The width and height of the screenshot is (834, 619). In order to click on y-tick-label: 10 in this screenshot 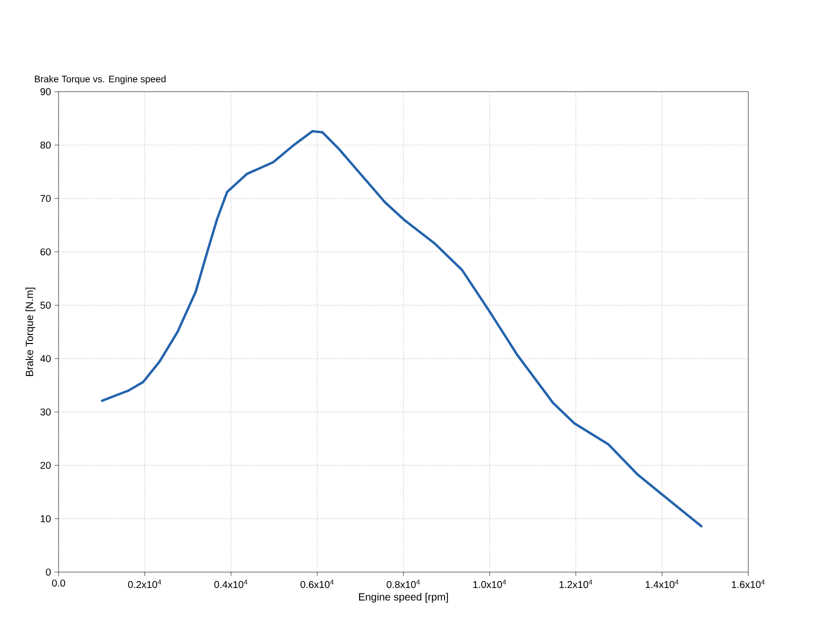, I will do `click(45, 518)`.